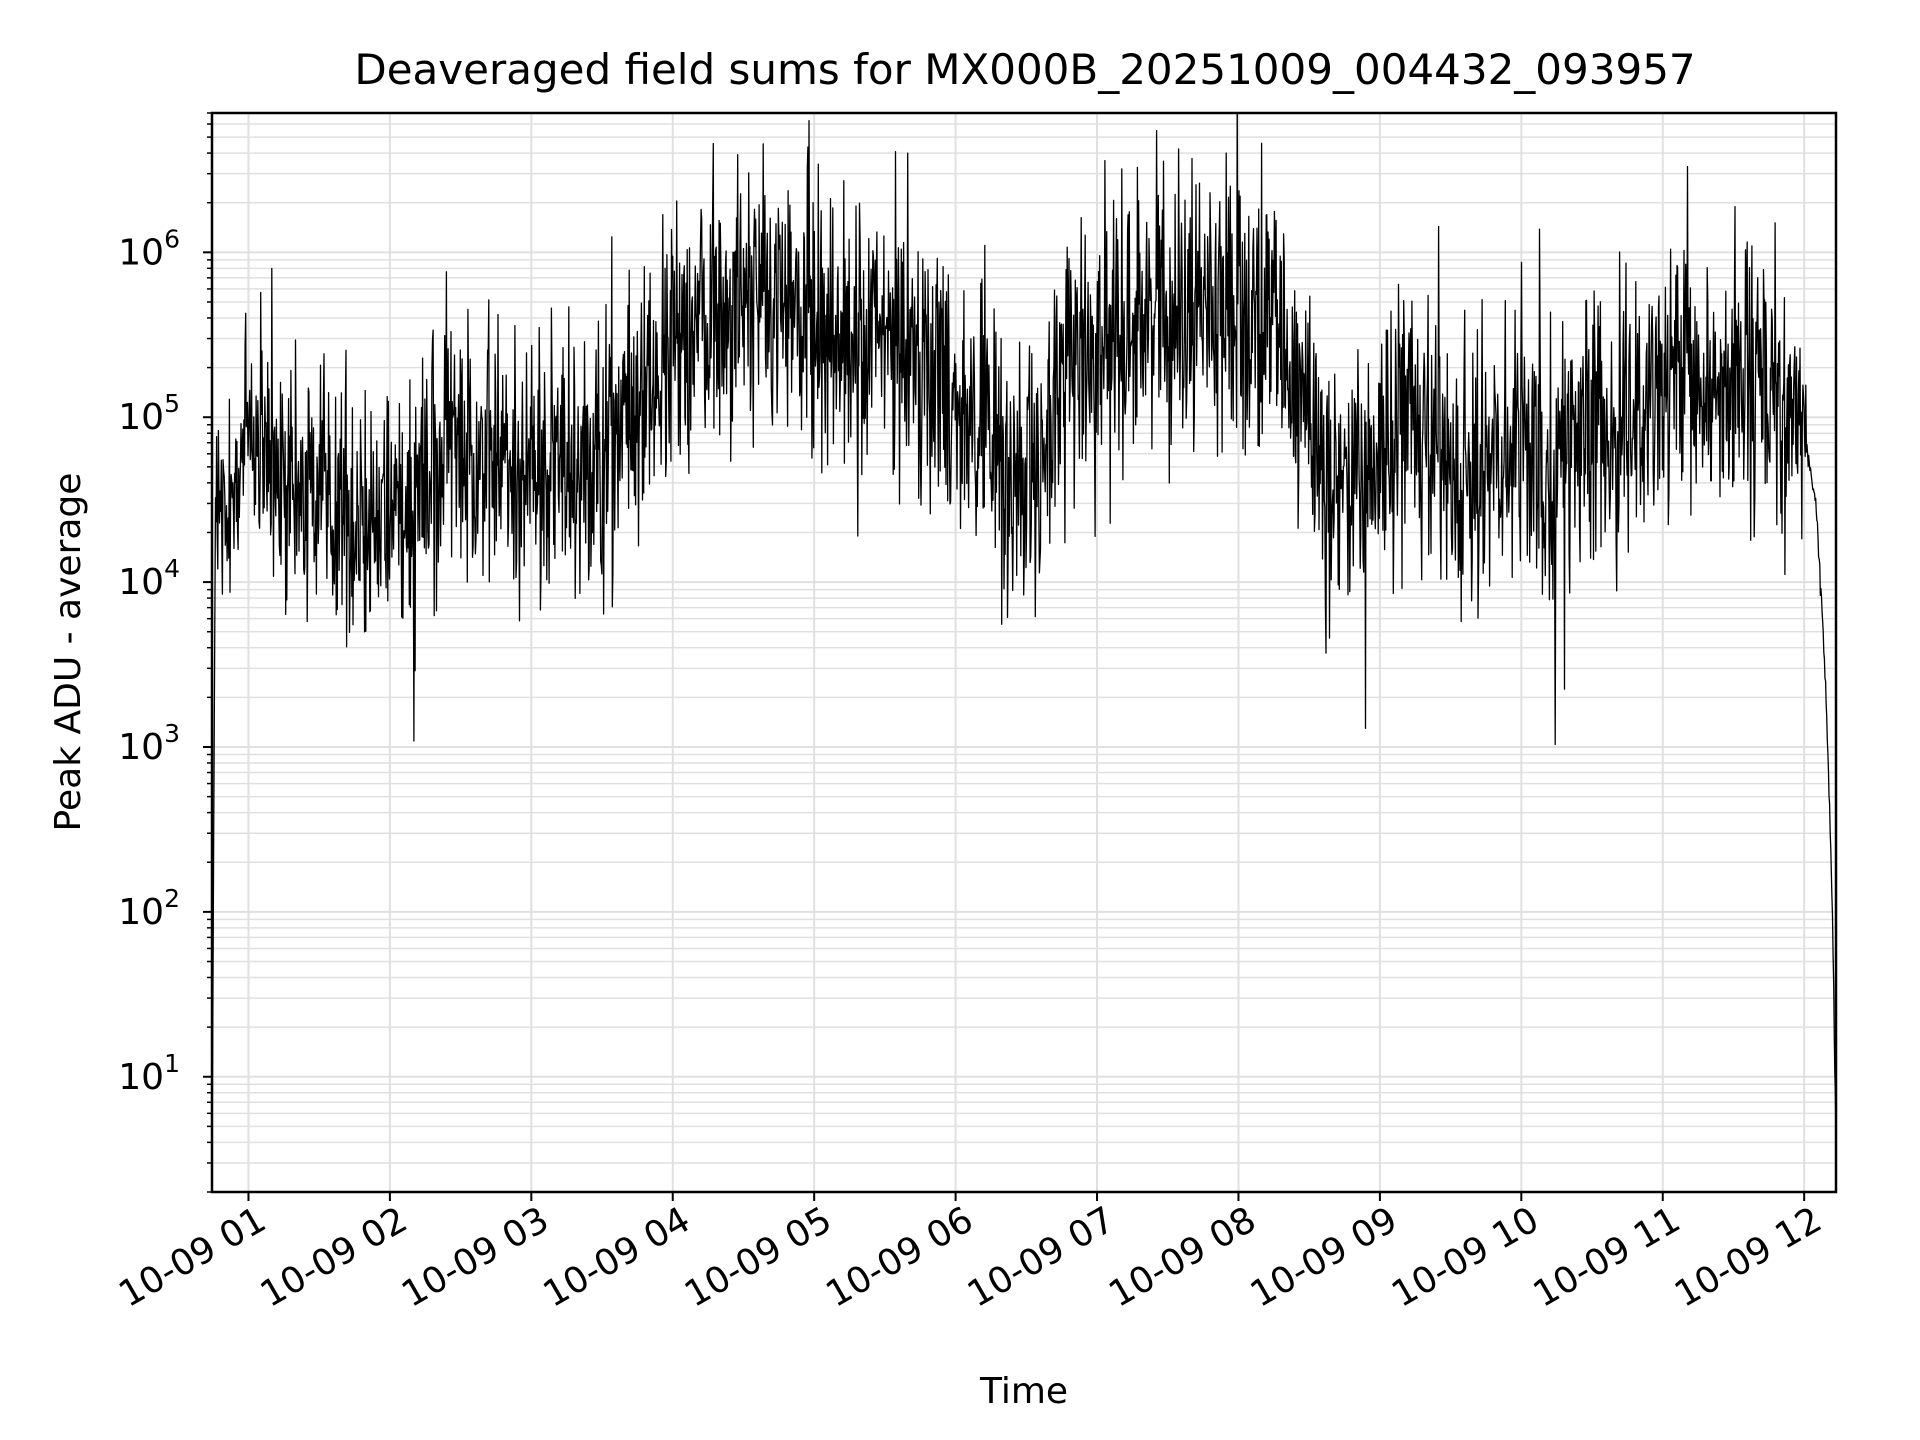 This screenshot has height=1440, width=1920. Describe the element at coordinates (68, 652) in the screenshot. I see `y-axis-label: Peak ADU - average` at that location.